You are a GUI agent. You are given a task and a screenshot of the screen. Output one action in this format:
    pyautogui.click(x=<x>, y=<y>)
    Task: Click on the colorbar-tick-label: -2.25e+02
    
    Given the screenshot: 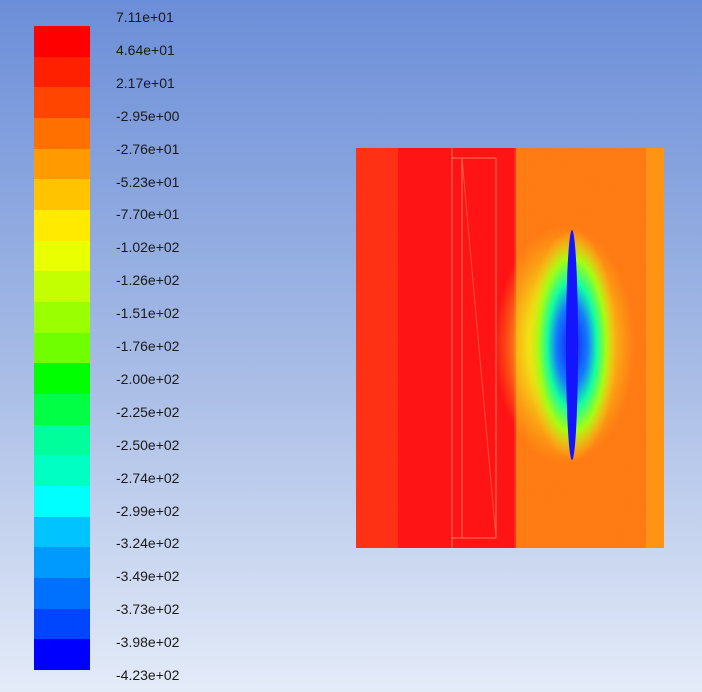 What is the action you would take?
    pyautogui.click(x=148, y=411)
    